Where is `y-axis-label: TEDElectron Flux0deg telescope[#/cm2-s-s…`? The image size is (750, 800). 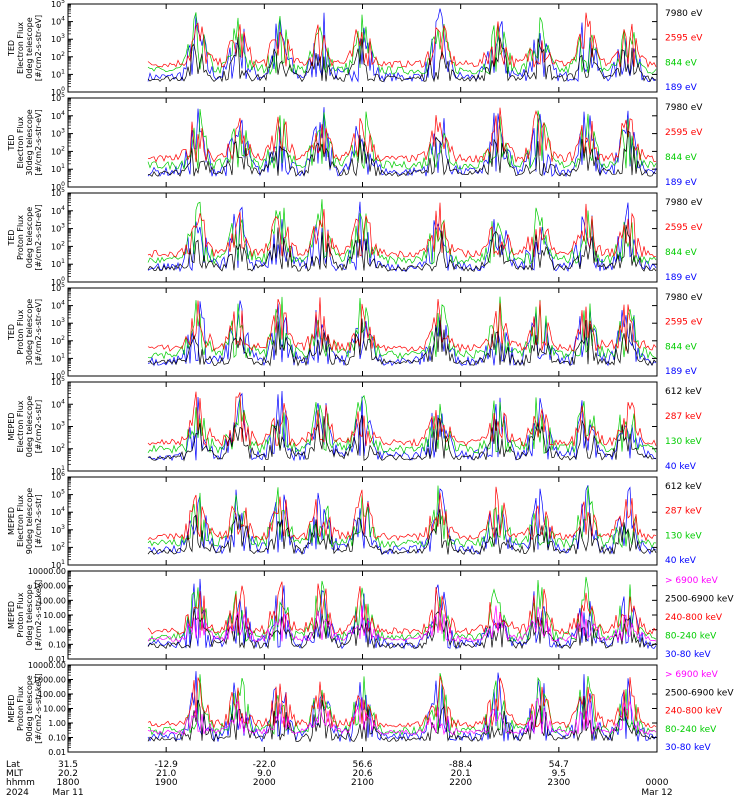
y-axis-label: TEDElectron Flux0deg telescope[#/cm2-s-s… is located at coordinates (25, 48).